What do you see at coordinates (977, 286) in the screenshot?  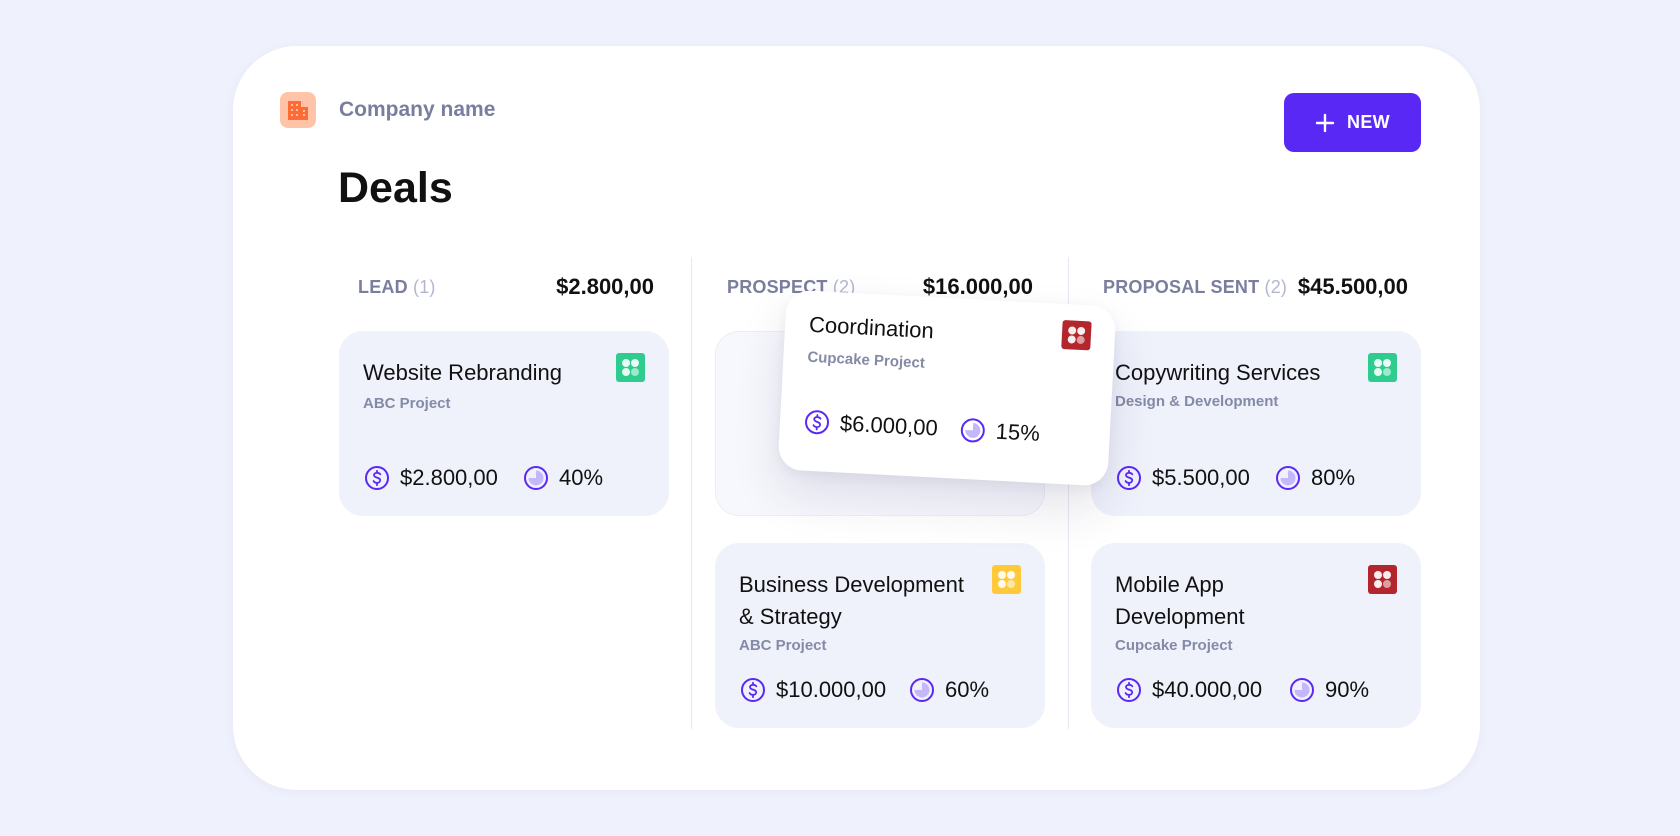 I see `column-total: $16.000,00` at bounding box center [977, 286].